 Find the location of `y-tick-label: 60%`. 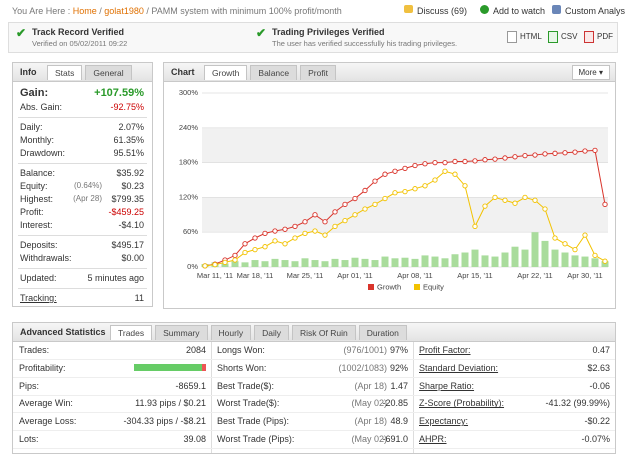

y-tick-label: 60% is located at coordinates (190, 231).